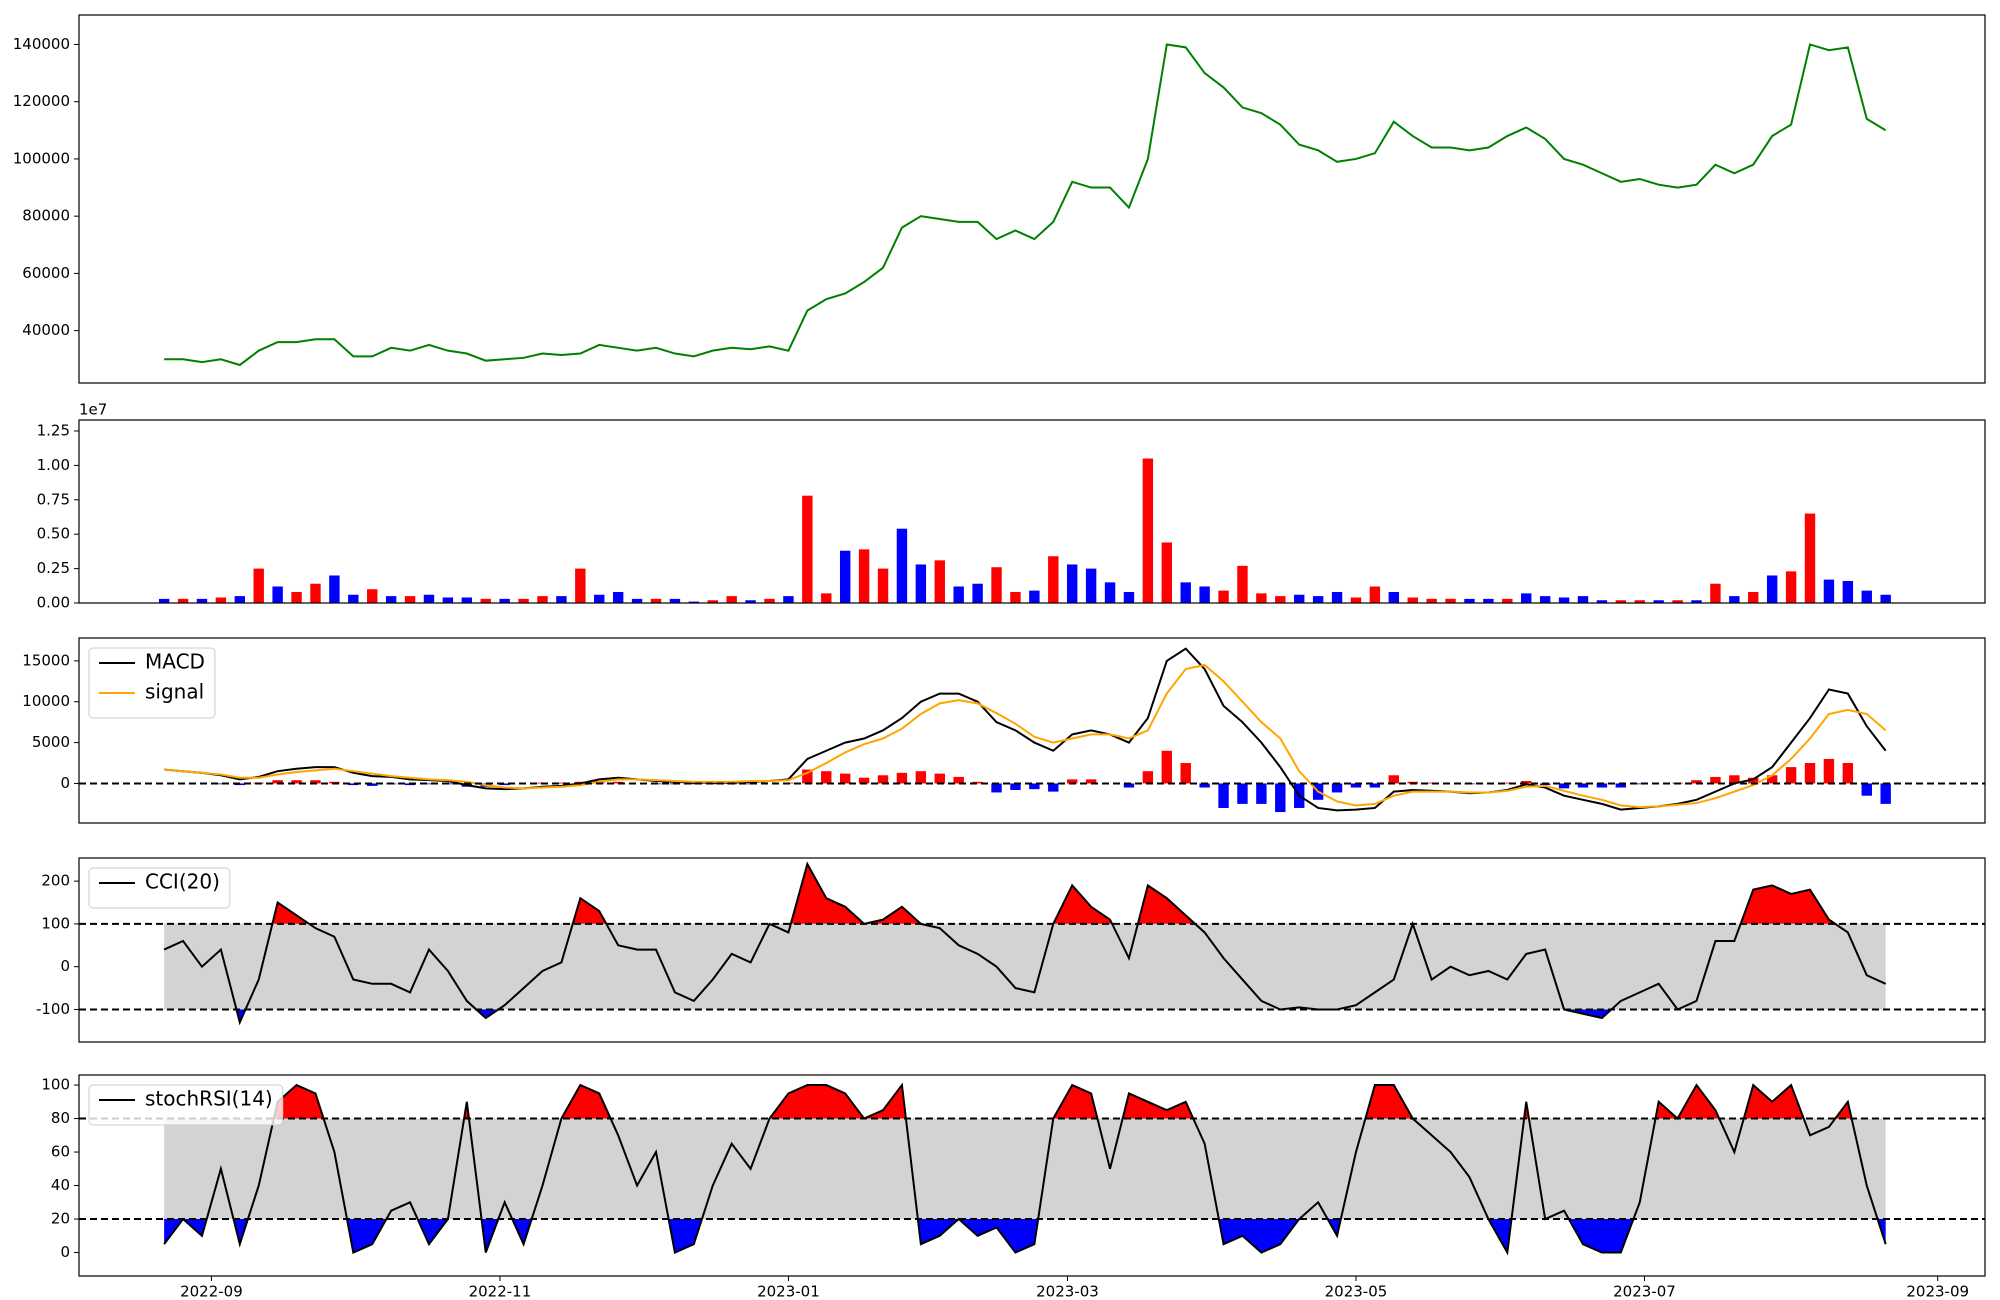  I want to click on legend-label: MACD, so click(175, 662).